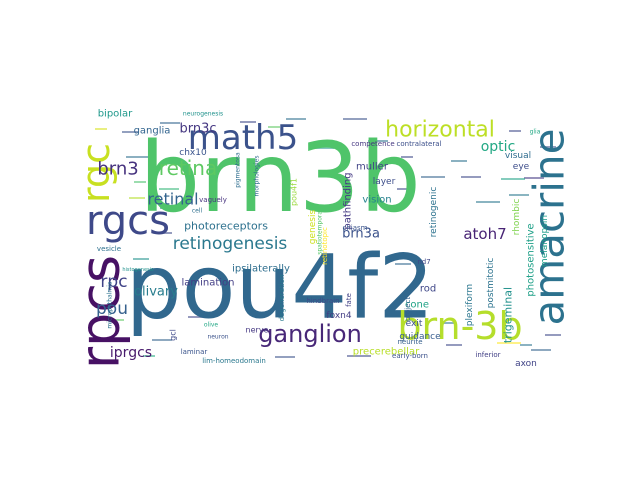 This screenshot has height=480, width=640. What do you see at coordinates (172, 199) in the screenshot?
I see `cloud-word: retinal` at bounding box center [172, 199].